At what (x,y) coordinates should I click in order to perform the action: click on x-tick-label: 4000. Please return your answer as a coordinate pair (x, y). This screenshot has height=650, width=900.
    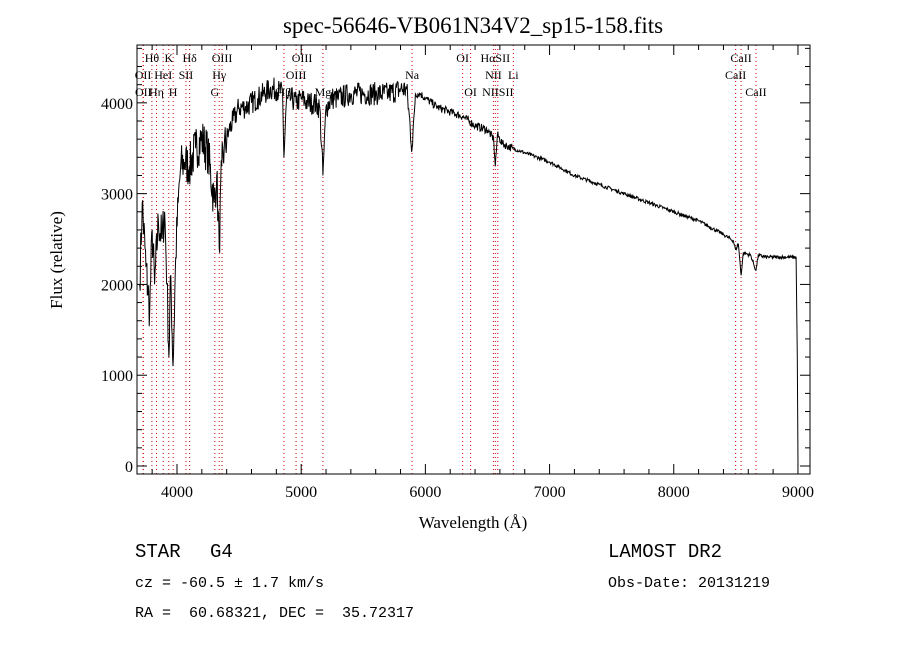
    Looking at the image, I should click on (177, 492).